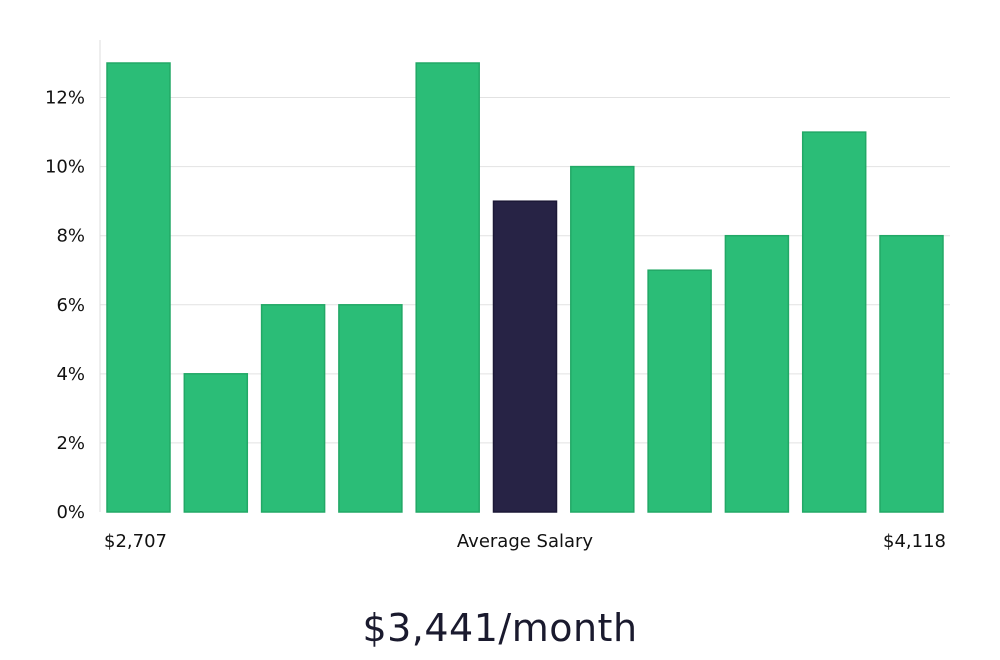  I want to click on bar-highlighted, so click(525, 356).